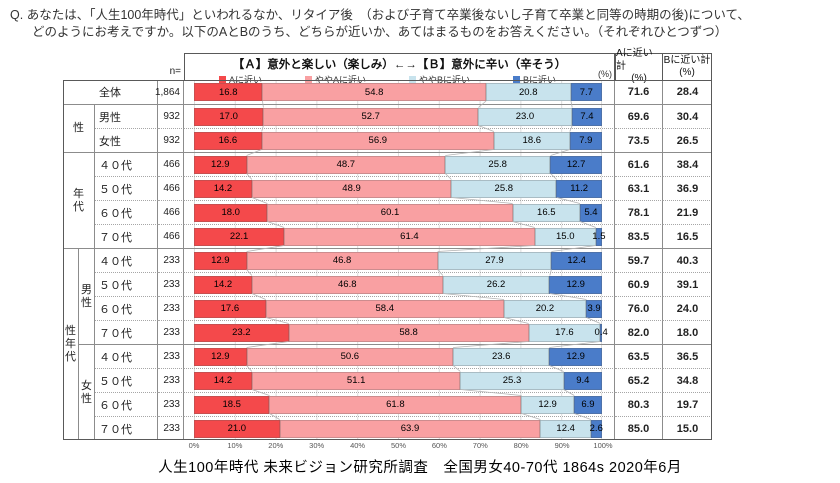  Describe the element at coordinates (565, 428) in the screenshot. I see `segment-value: 12.4` at that location.